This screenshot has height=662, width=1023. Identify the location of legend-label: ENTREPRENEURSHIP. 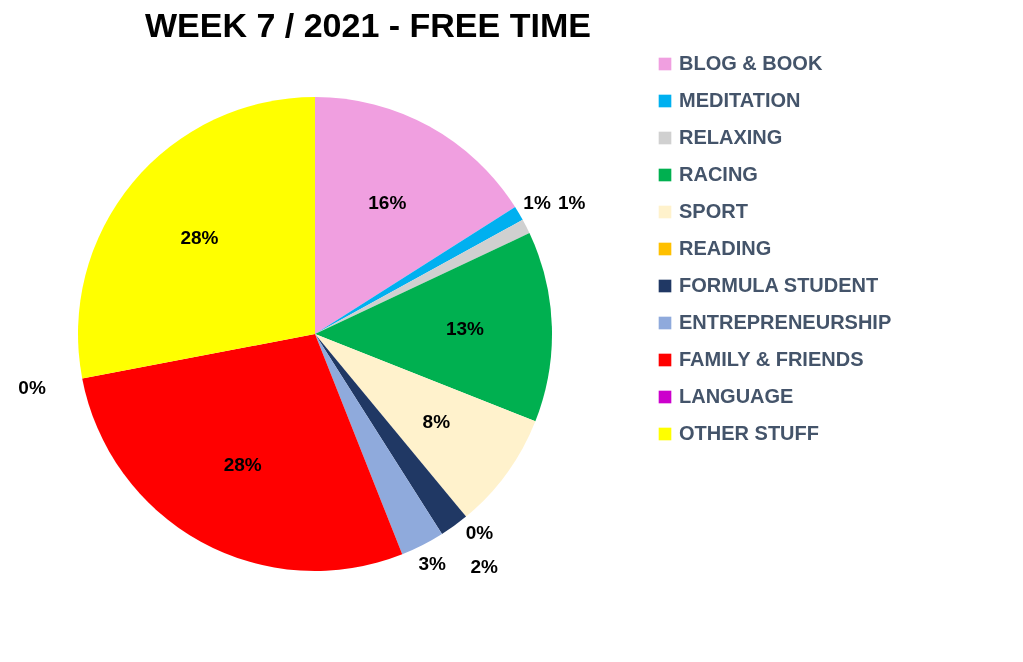
(785, 322).